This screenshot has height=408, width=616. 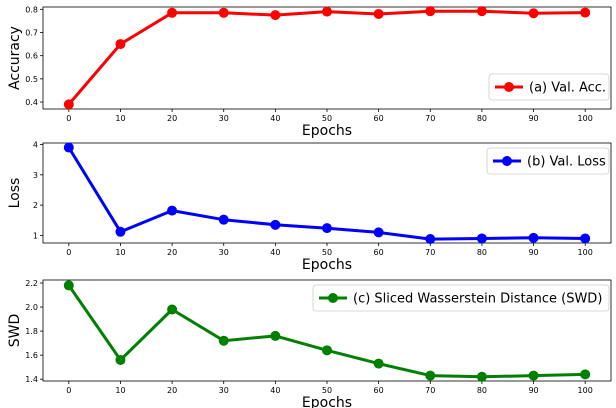 What do you see at coordinates (566, 162) in the screenshot?
I see `legend-label: (b) Val. Loss` at bounding box center [566, 162].